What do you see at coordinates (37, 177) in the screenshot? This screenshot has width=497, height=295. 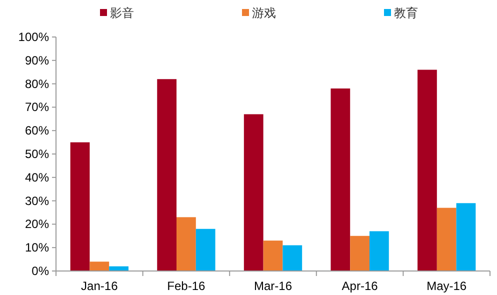 I see `y-tick-label: 40%` at bounding box center [37, 177].